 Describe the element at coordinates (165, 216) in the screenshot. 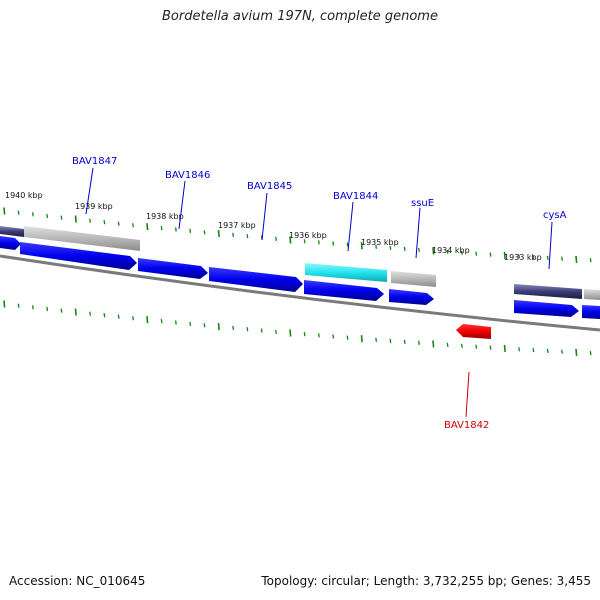

I see `tick-label: 1938 kbp` at that location.